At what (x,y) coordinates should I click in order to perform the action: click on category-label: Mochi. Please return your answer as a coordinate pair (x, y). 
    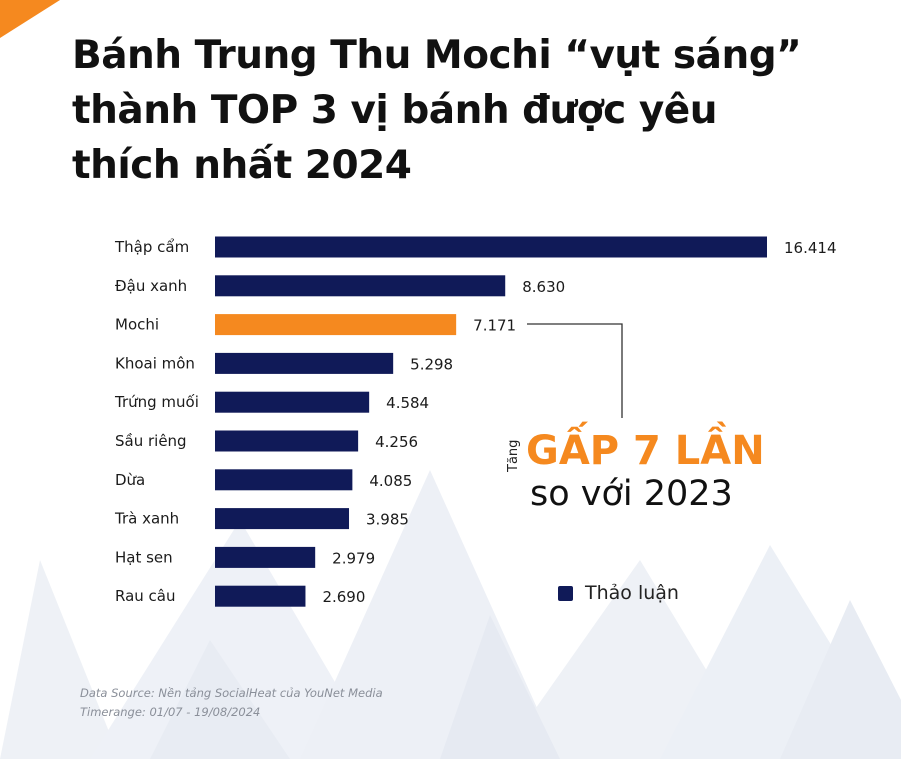
    Looking at the image, I should click on (137, 325).